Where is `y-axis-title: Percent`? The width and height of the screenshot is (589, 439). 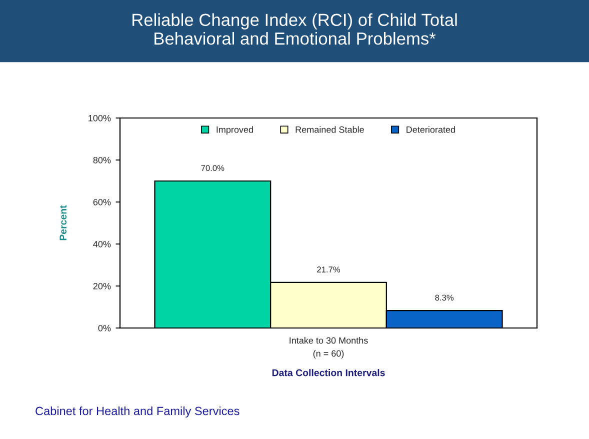 y-axis-title: Percent is located at coordinates (63, 222).